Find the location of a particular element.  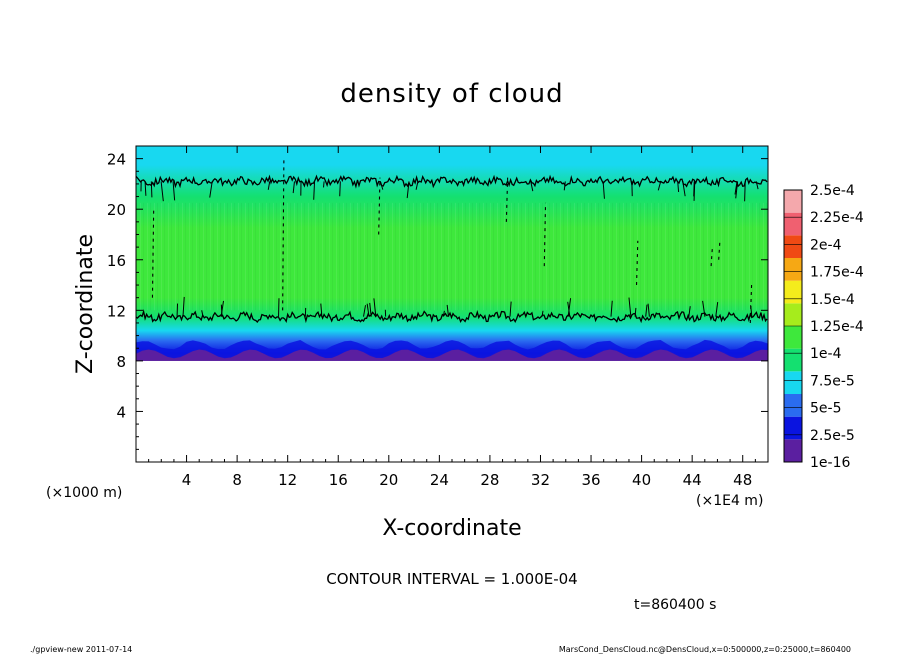

contour-line is located at coordinates (451, 316).